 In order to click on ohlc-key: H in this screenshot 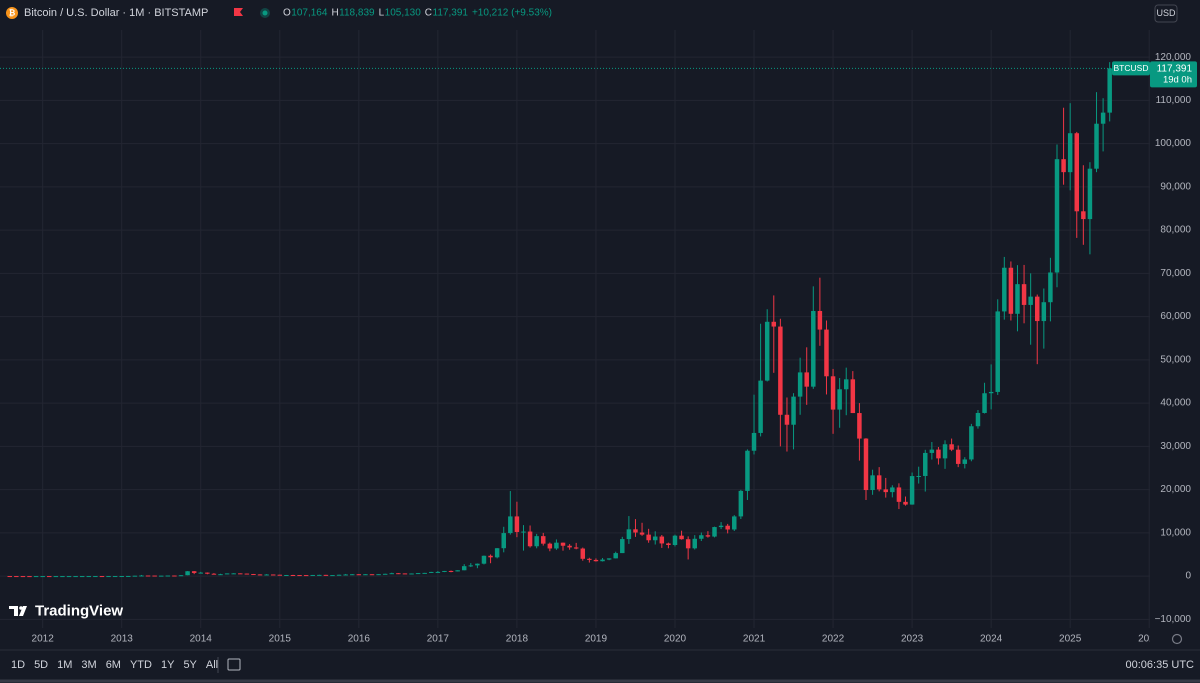, I will do `click(334, 13)`.